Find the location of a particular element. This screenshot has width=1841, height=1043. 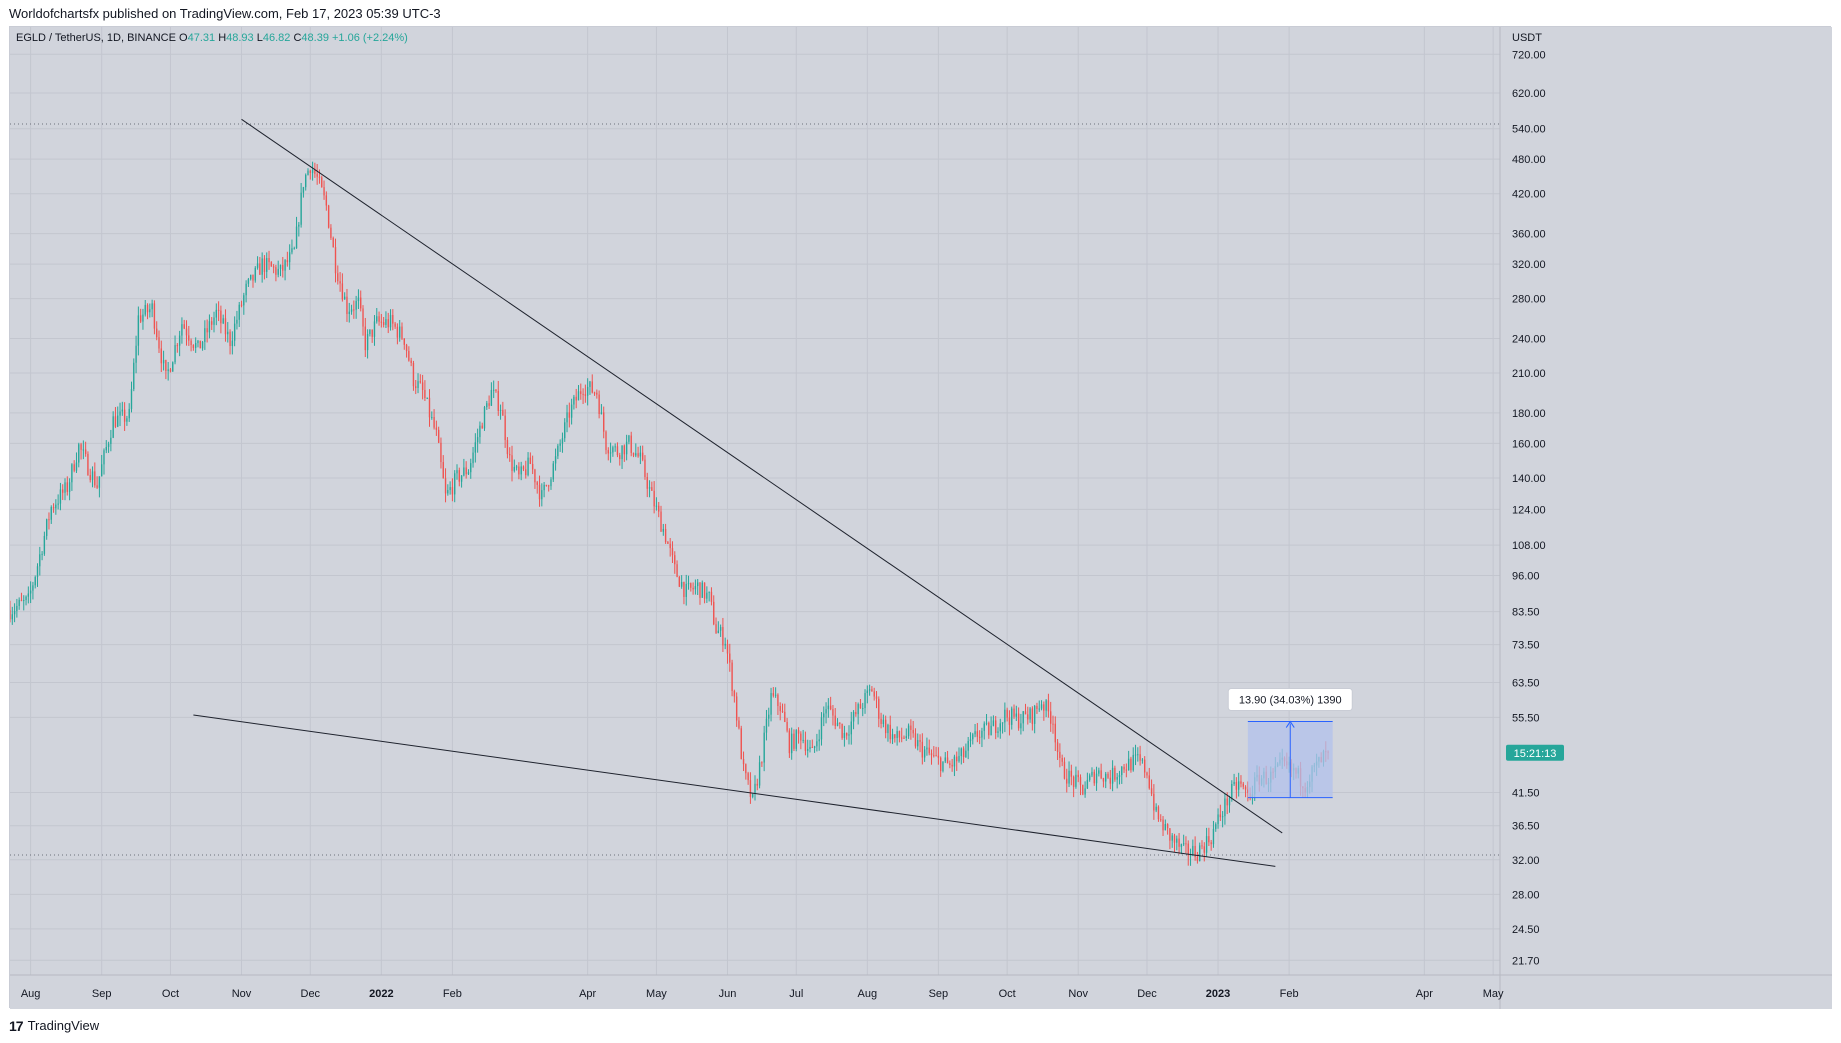

time-tick-label: Apr is located at coordinates (1424, 994).